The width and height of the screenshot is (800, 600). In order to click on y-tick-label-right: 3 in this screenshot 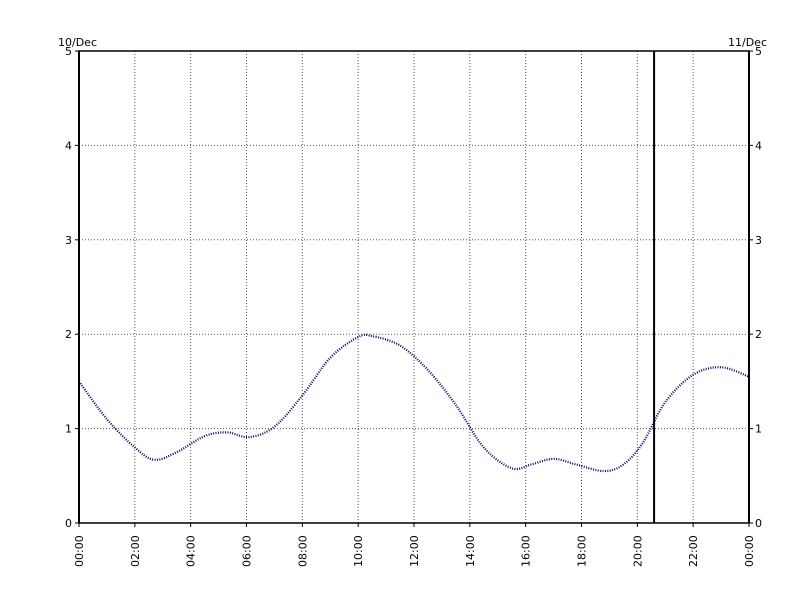, I will do `click(758, 240)`.